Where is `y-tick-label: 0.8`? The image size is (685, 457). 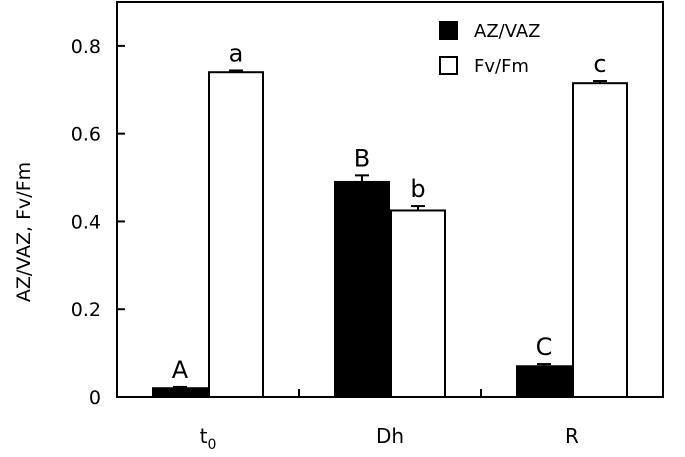
y-tick-label: 0.8 is located at coordinates (86, 47).